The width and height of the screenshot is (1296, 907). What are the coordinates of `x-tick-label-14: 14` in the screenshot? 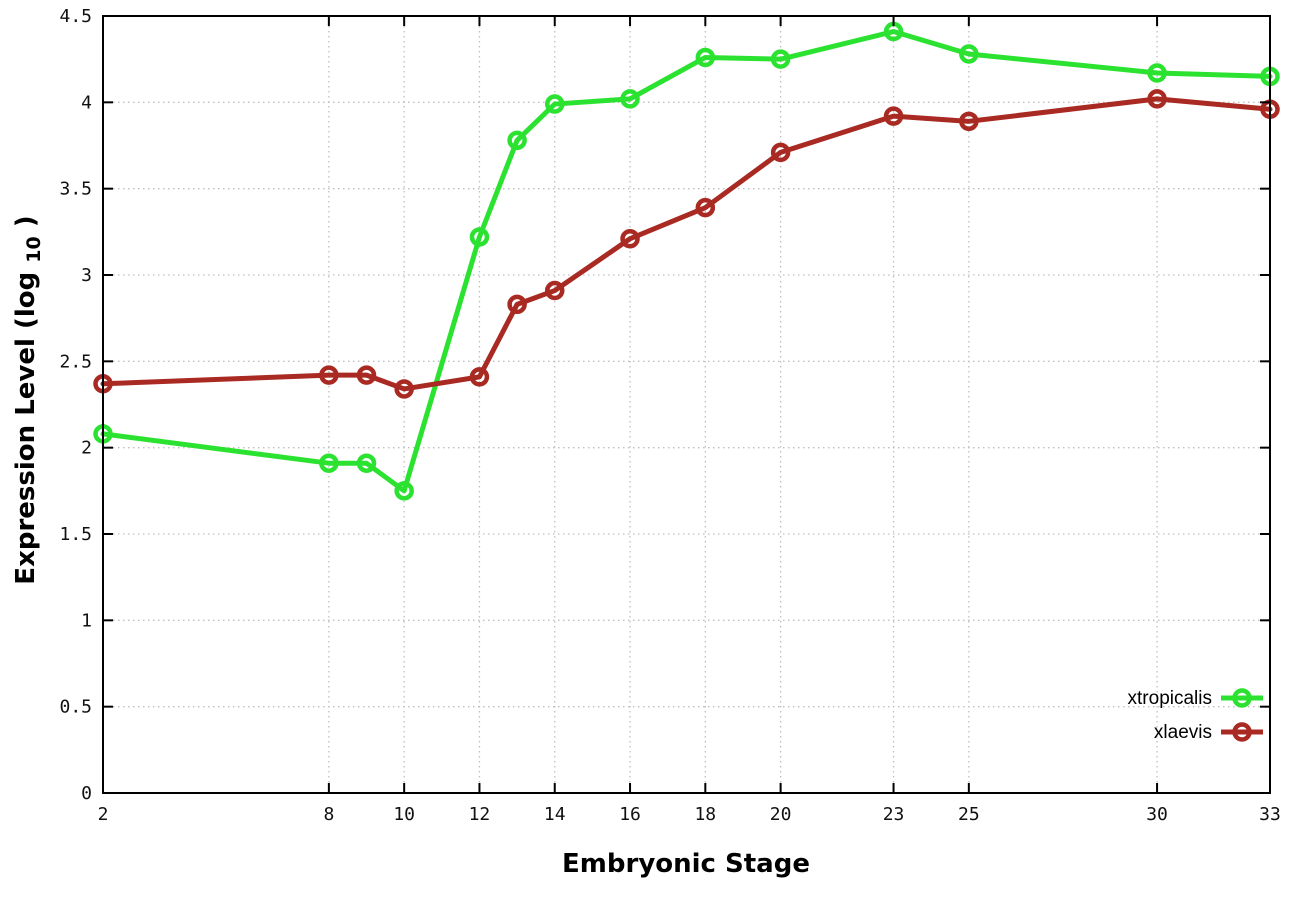 It's located at (555, 814).